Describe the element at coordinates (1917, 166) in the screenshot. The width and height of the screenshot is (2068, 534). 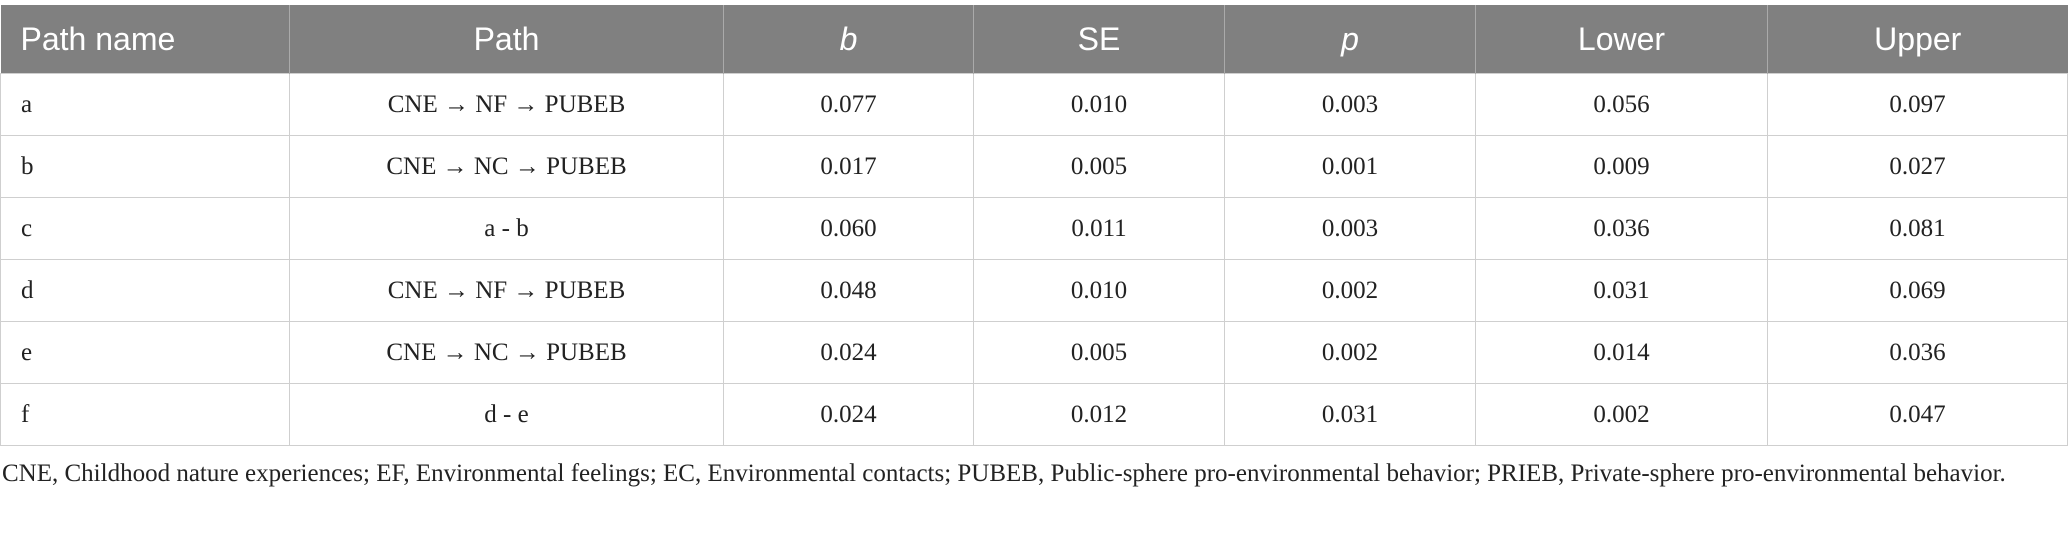
I see `table-cell: 0.027` at that location.